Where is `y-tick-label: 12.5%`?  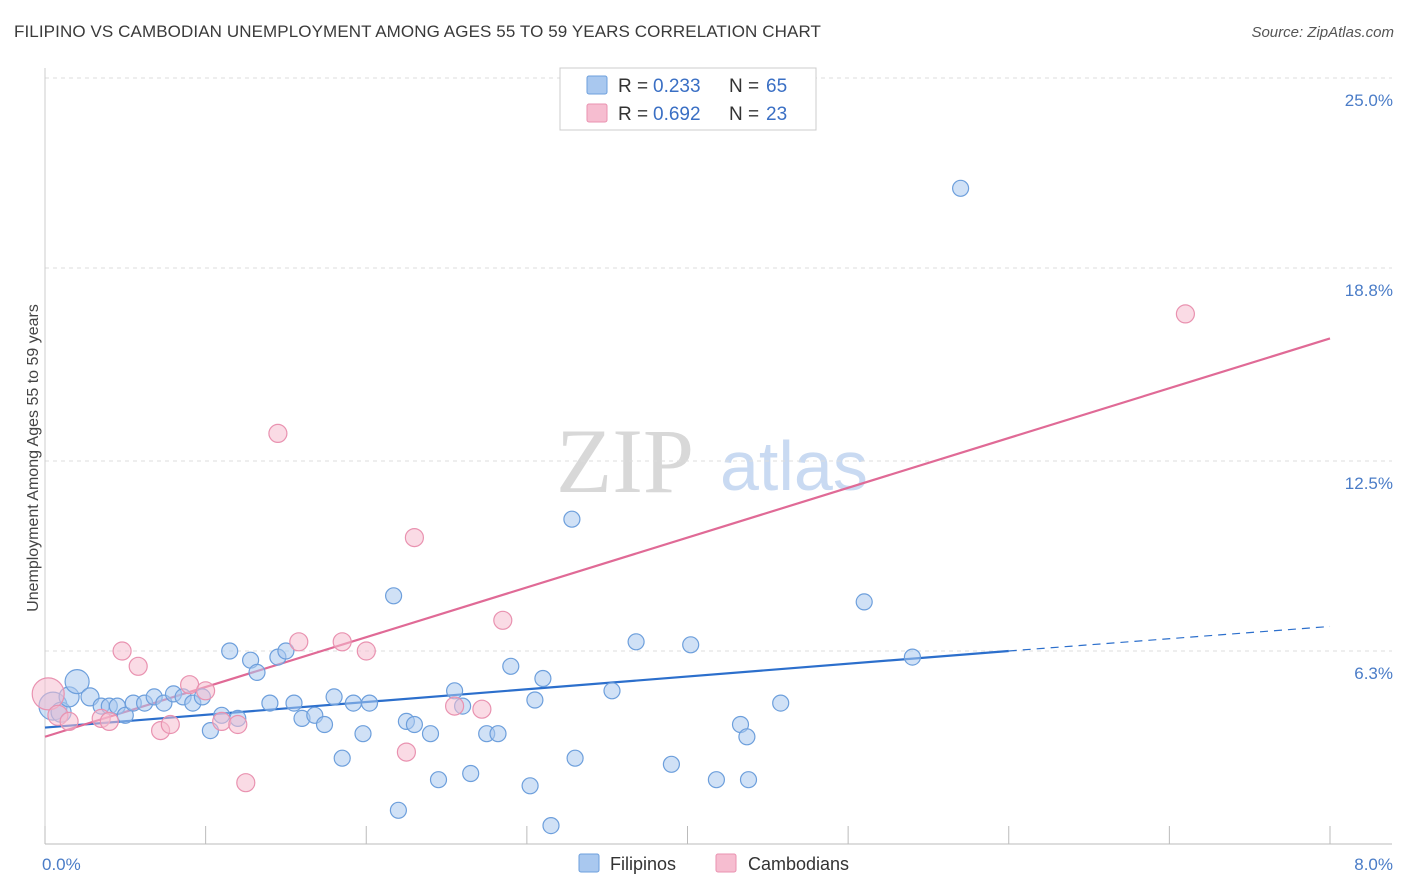
y-tick-label: 12.5% is located at coordinates (1369, 483).